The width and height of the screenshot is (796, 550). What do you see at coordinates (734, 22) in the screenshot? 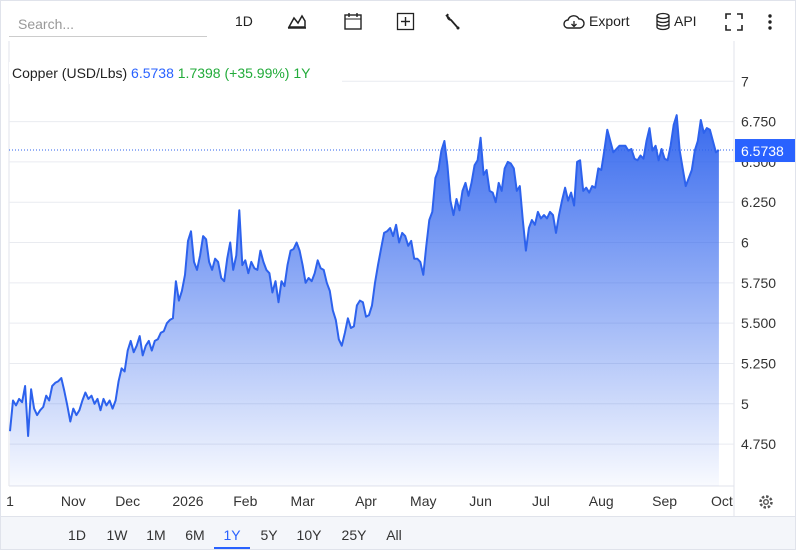
I see `fullscreen-icon` at bounding box center [734, 22].